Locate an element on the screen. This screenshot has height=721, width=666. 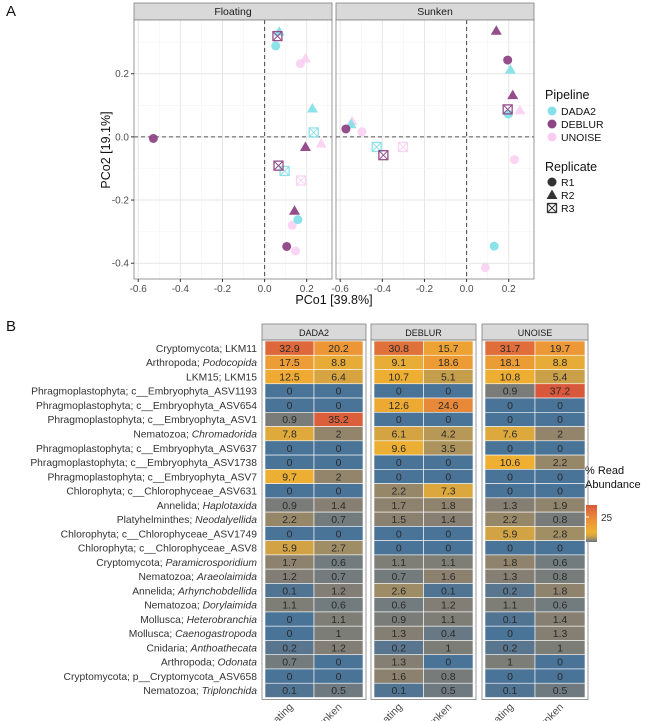
heatmap-cell-value: 7.8 is located at coordinates (289, 434).